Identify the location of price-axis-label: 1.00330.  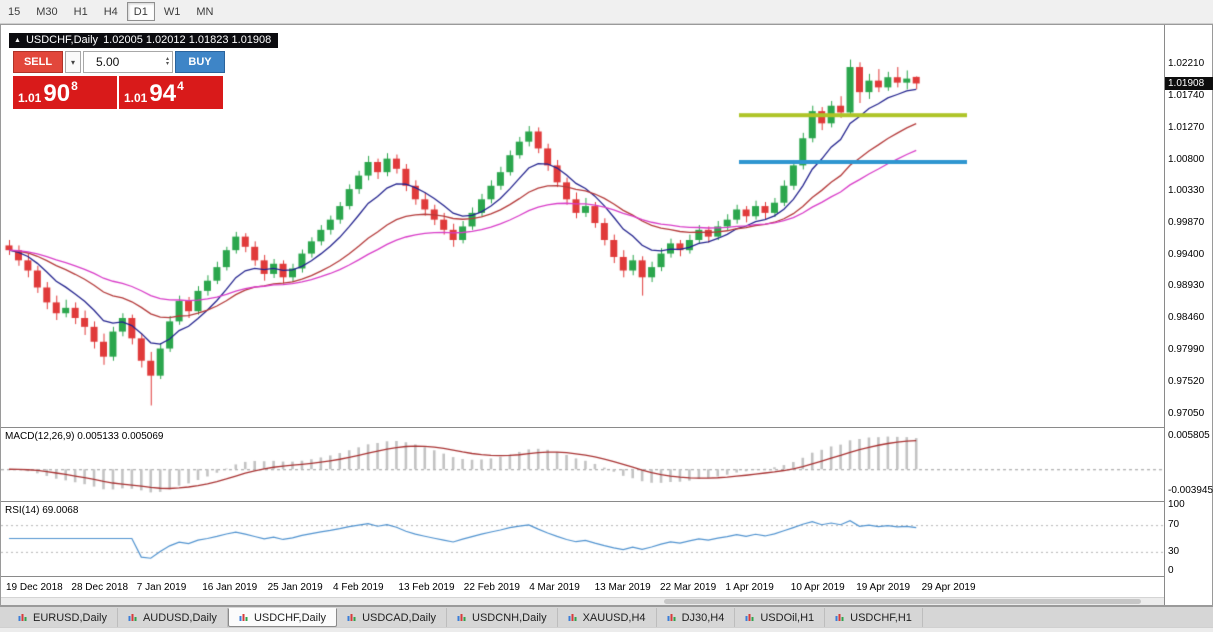
(1186, 191).